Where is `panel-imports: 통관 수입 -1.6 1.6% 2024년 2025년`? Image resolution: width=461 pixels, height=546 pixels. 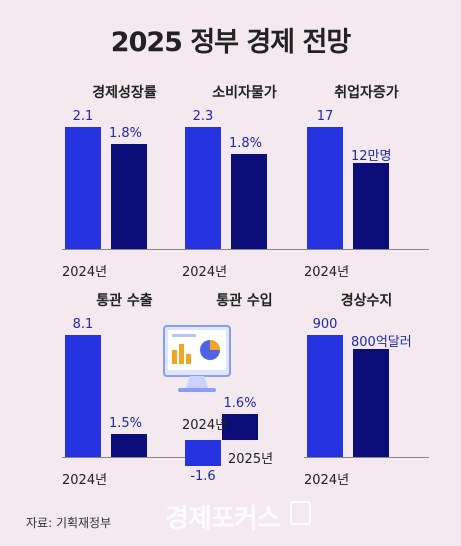
panel-imports: 통관 수입 -1.6 1.6% 2024년 2025년 is located at coordinates (235, 390).